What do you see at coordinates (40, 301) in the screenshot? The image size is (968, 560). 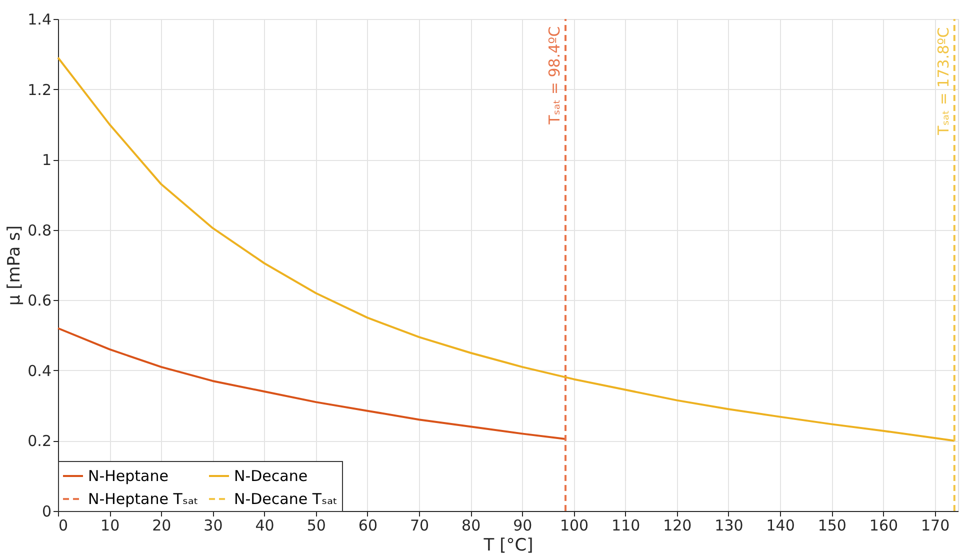 I see `y-tick-label: 0.6` at bounding box center [40, 301].